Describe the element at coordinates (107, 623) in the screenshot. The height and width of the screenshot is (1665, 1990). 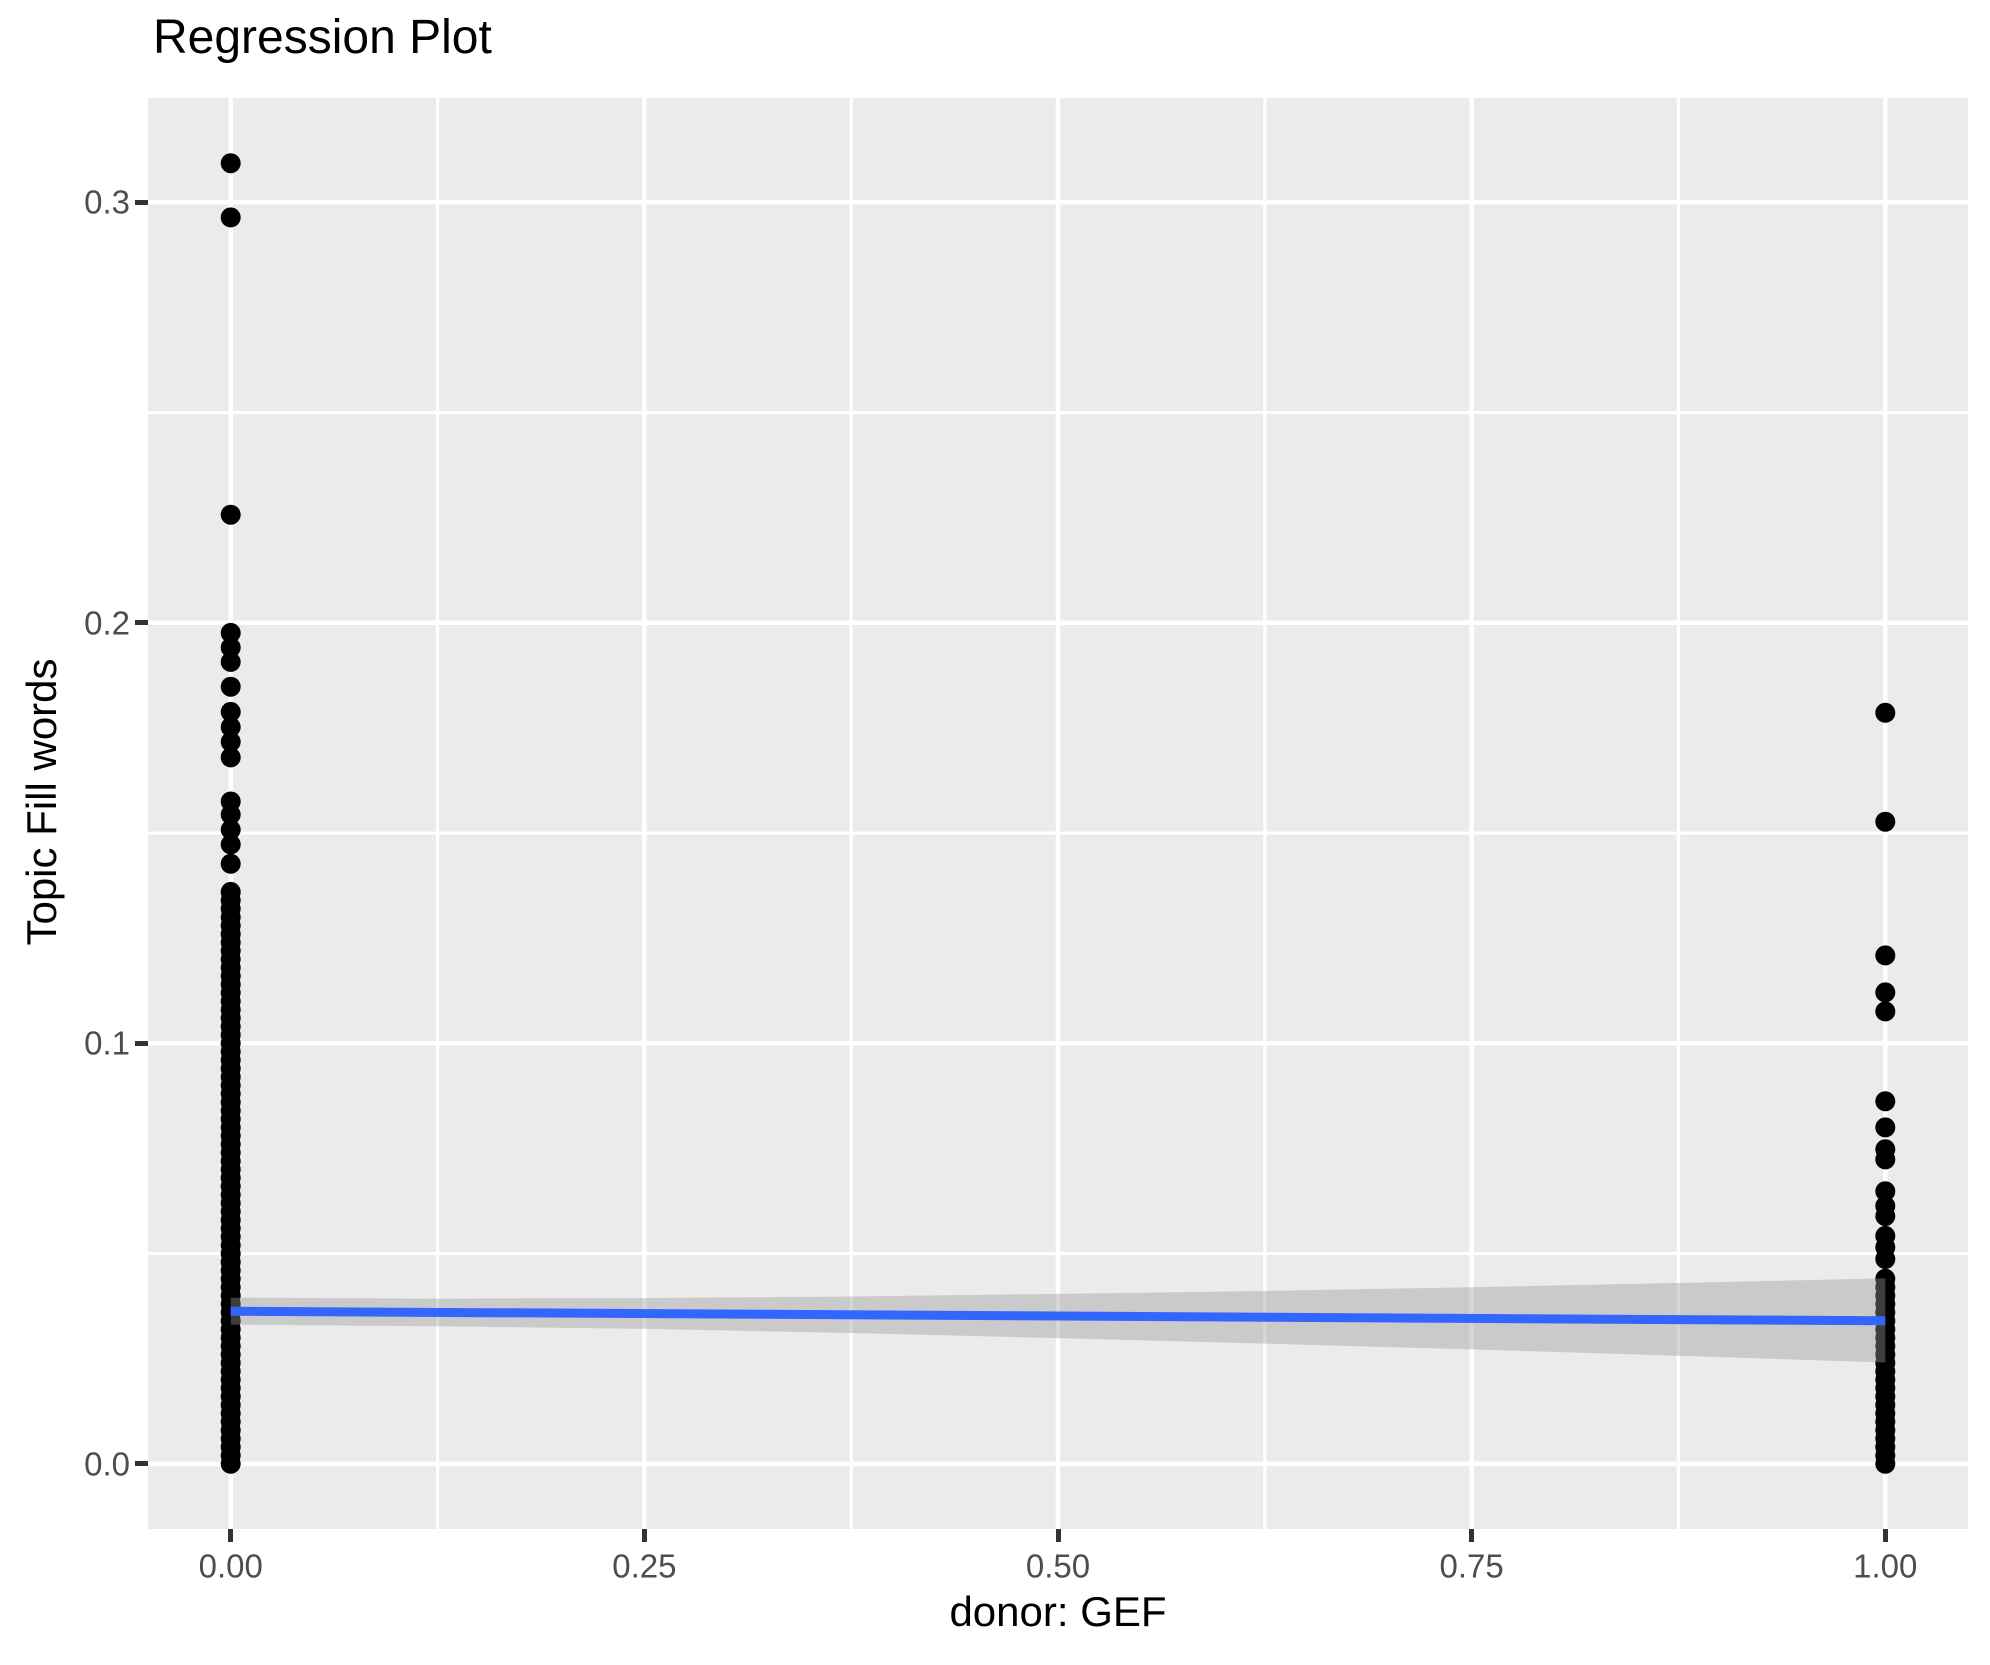
I see `y-tick-label: 0.2` at that location.